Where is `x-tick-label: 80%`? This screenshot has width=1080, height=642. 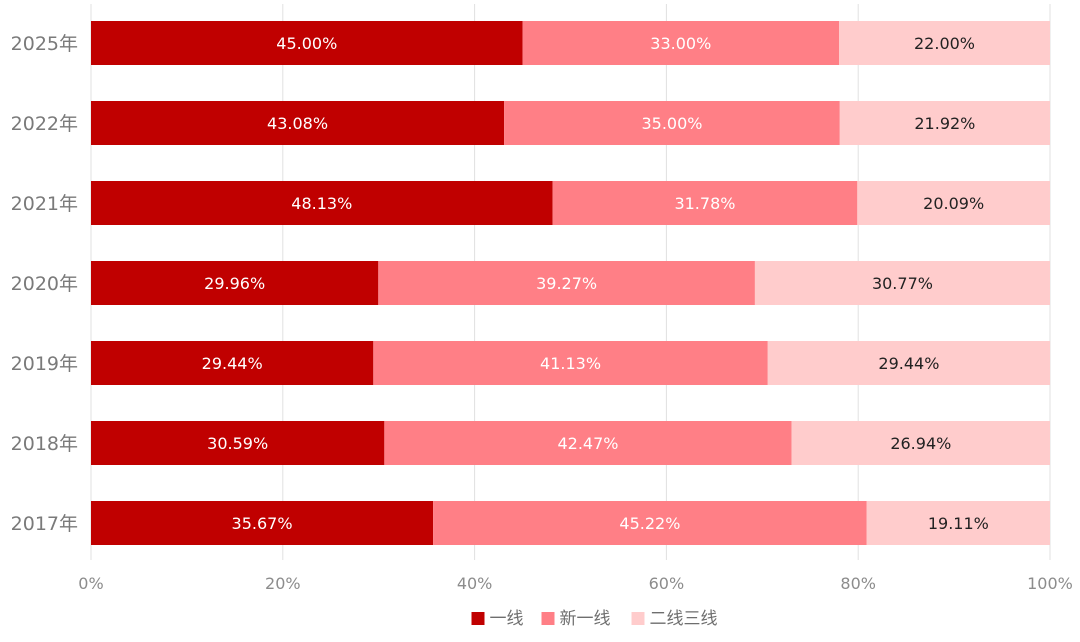
x-tick-label: 80% is located at coordinates (858, 583).